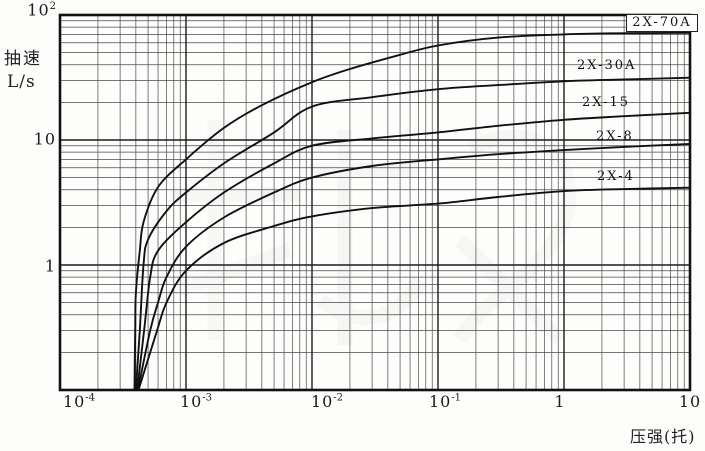  Describe the element at coordinates (560, 401) in the screenshot. I see `x-tick-label: 1` at that location.